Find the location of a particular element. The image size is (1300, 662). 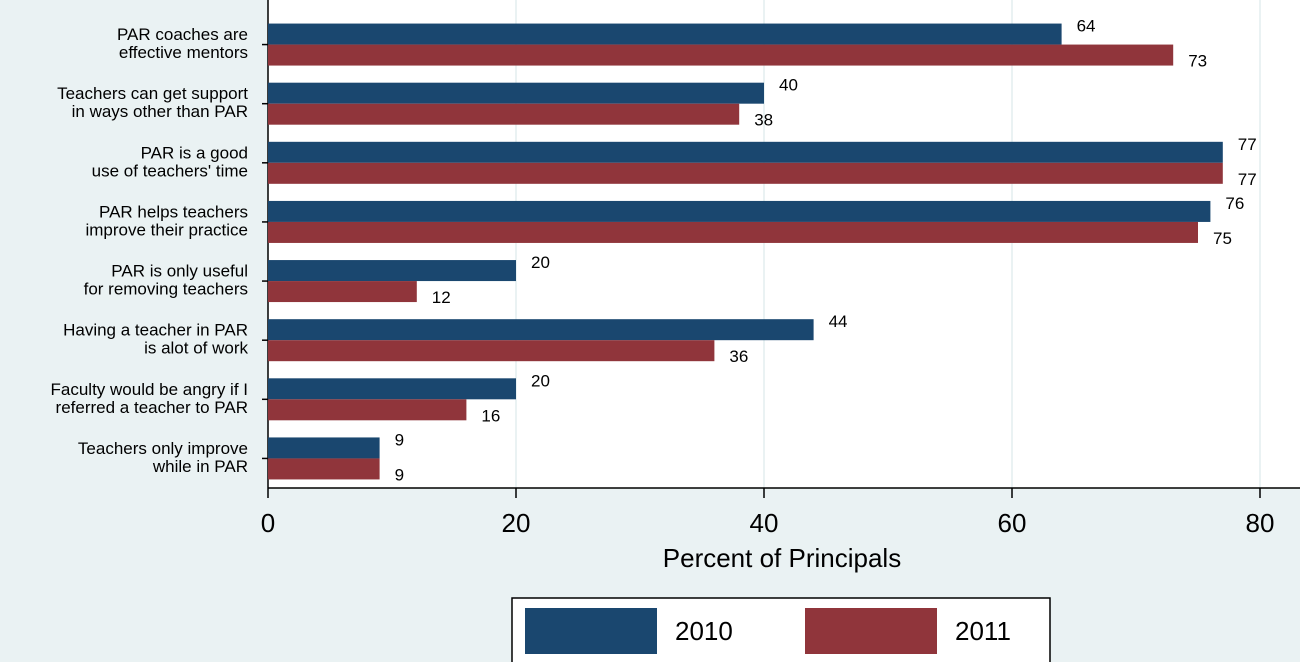

y-tick-label: is alot of work is located at coordinates (196, 348).